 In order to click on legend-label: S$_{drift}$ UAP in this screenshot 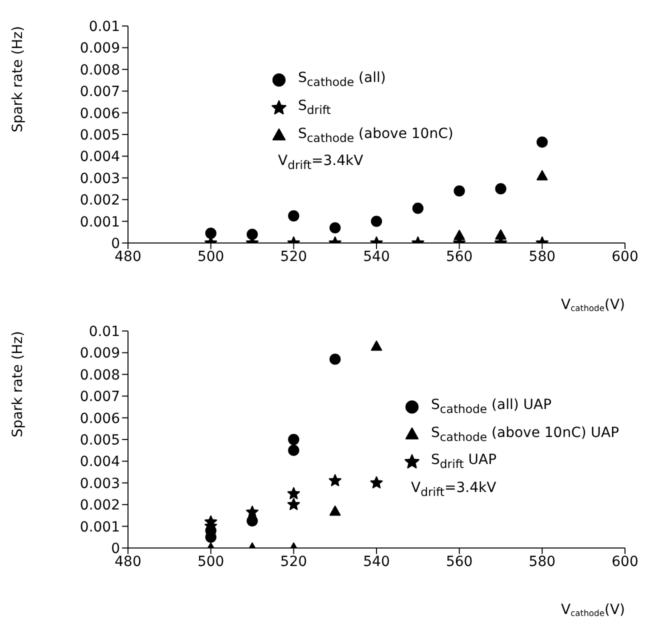, I will do `click(464, 462)`.